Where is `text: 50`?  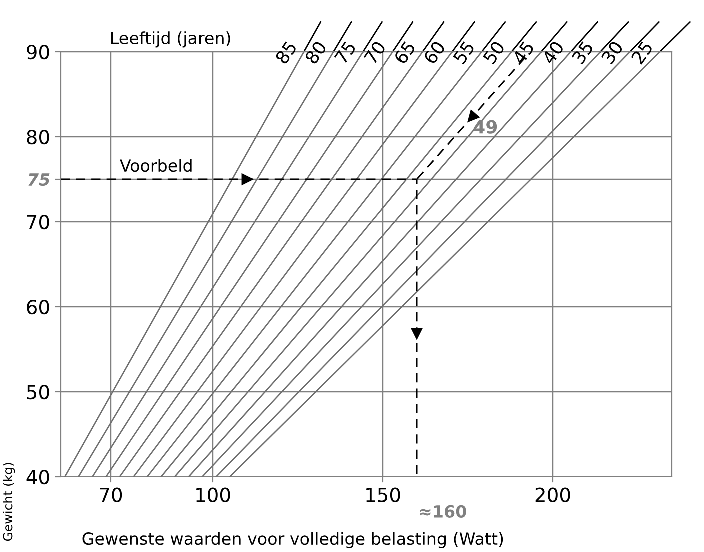
text: 50 is located at coordinates (494, 52).